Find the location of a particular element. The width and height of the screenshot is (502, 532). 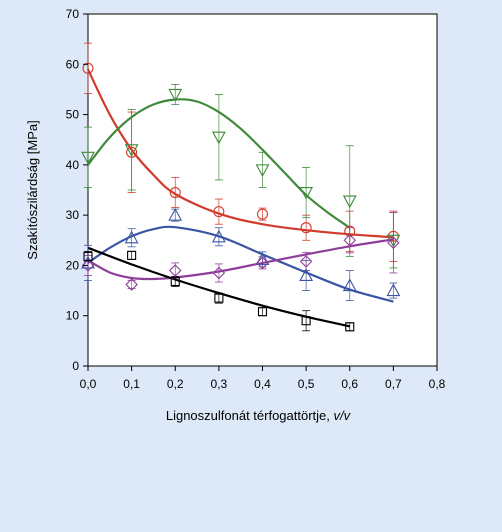

x-tick-label: 0,3 is located at coordinates (219, 384).